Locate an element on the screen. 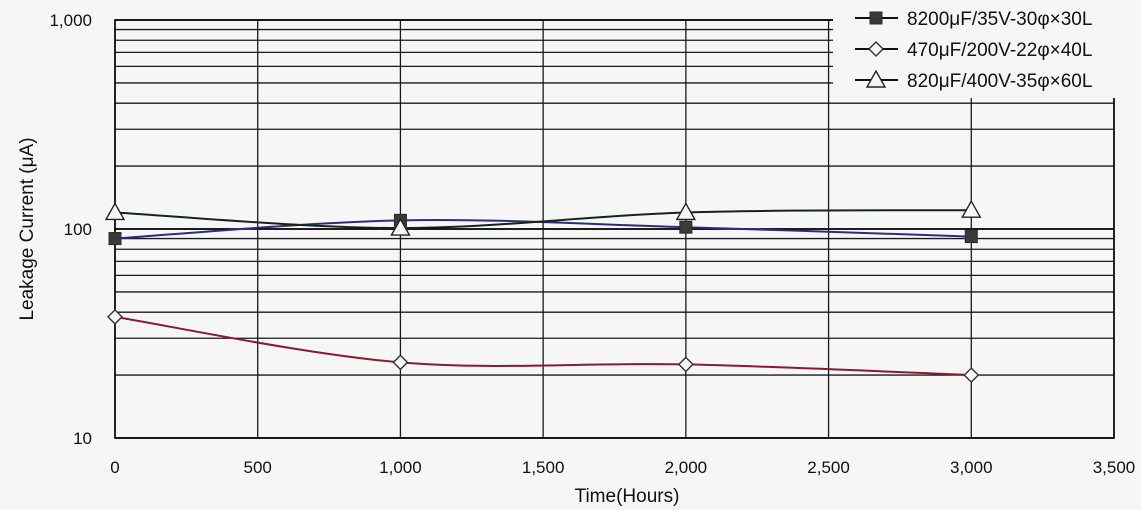 This screenshot has width=1141, height=510. y-tick-label: 1,000 is located at coordinates (70, 20).